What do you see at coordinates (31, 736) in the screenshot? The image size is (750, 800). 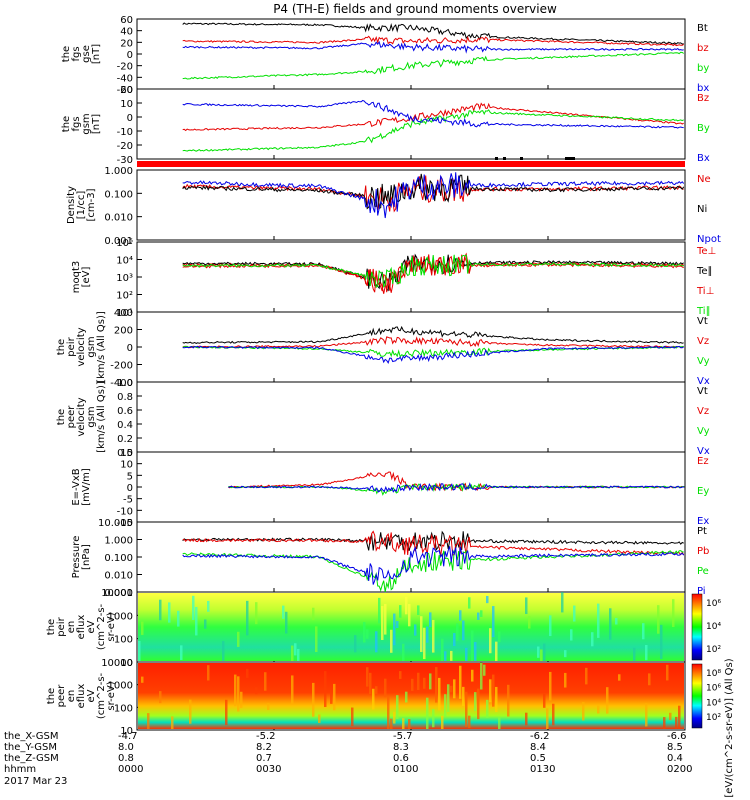 I see `footer-row-label: the_X-GSM` at bounding box center [31, 736].